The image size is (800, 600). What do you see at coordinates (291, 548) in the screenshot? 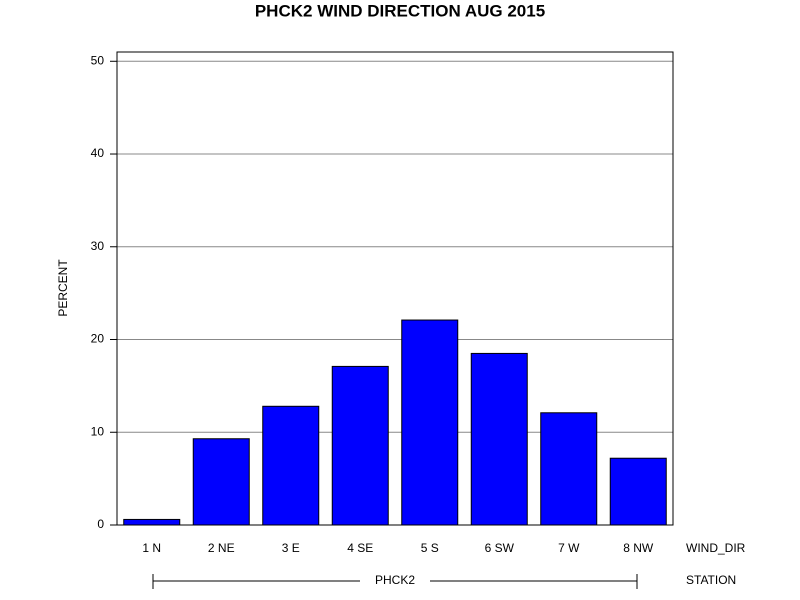
I see `x-tick-label: 3 E` at bounding box center [291, 548].